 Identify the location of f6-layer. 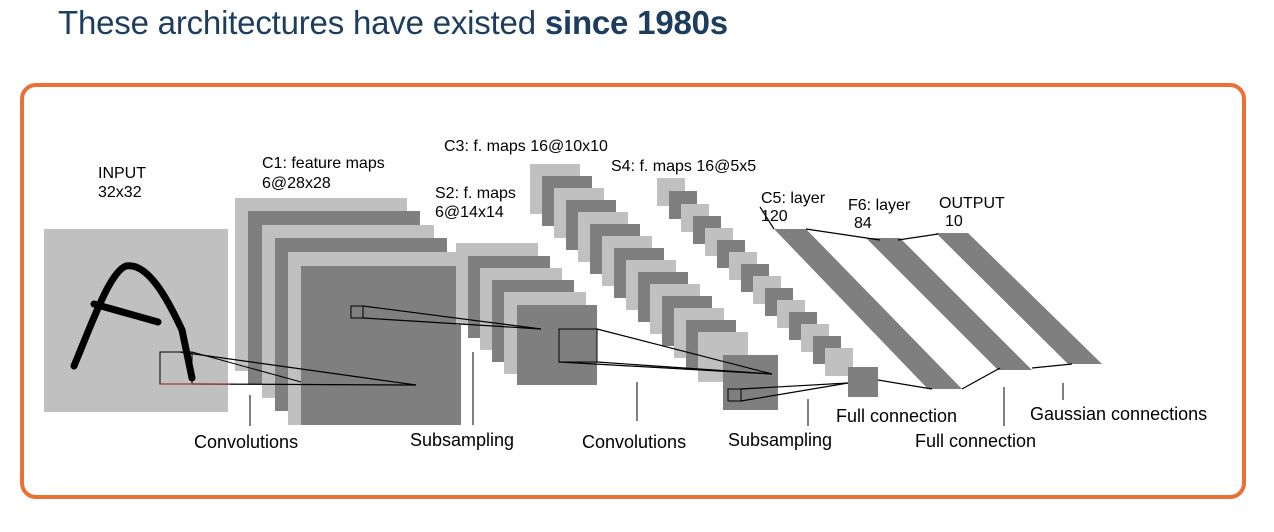
(949, 304).